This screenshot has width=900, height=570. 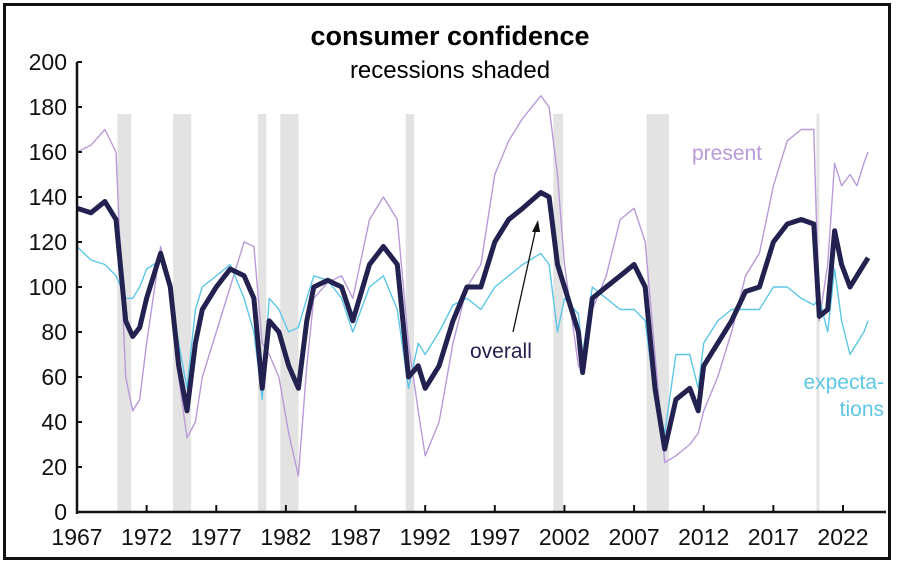 I want to click on overall-arrow, so click(x=524, y=280).